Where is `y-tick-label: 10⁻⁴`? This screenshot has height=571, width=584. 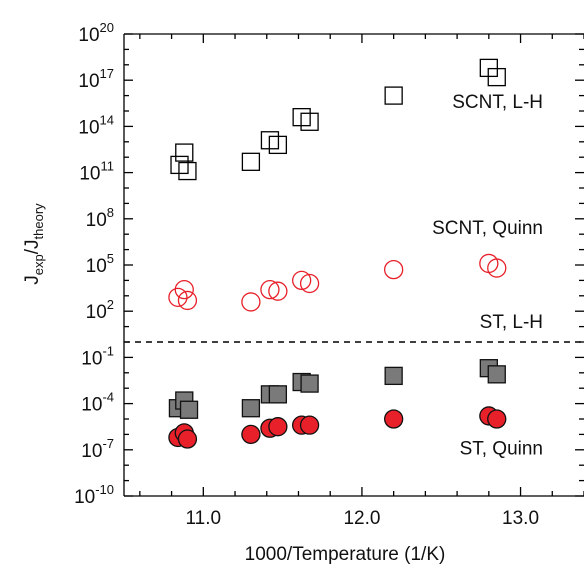
y-tick-label: 10⁻⁴ is located at coordinates (97, 403).